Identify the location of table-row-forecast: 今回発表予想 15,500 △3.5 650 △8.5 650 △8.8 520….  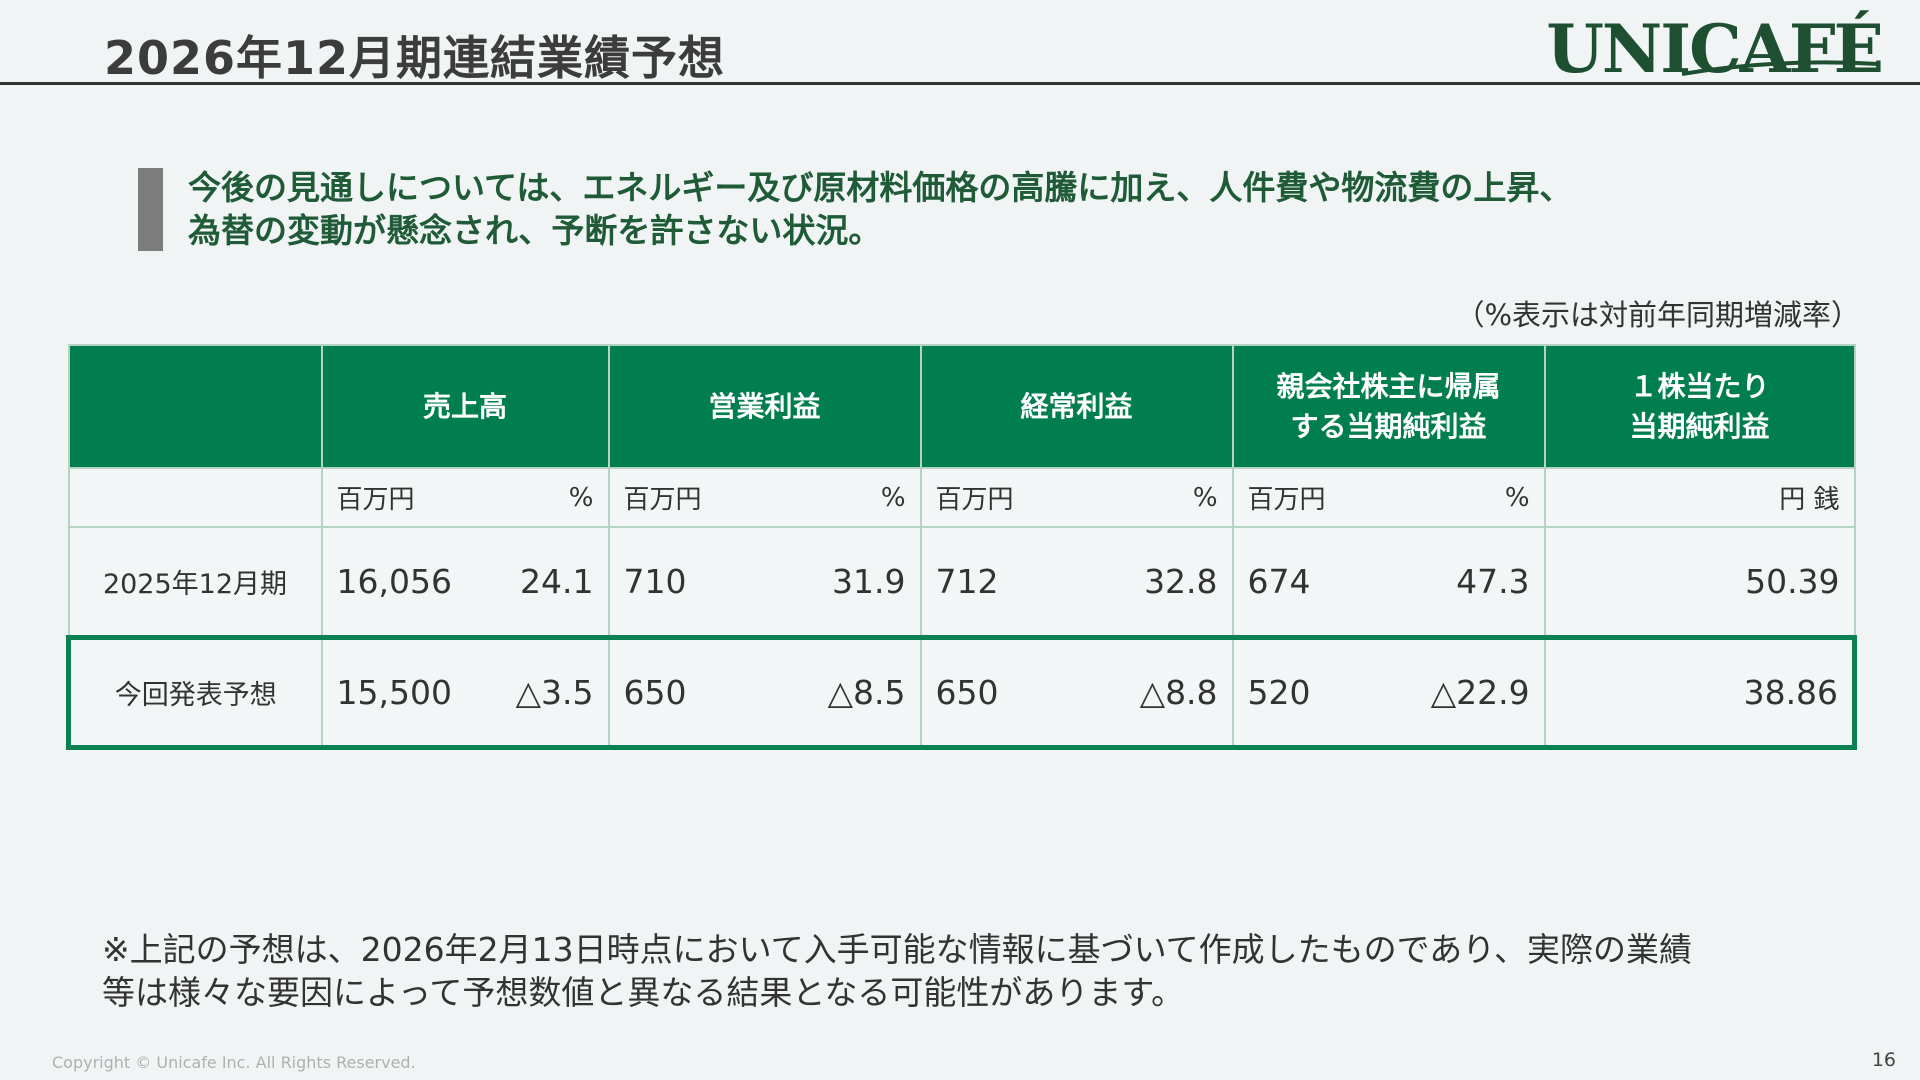
(962, 692).